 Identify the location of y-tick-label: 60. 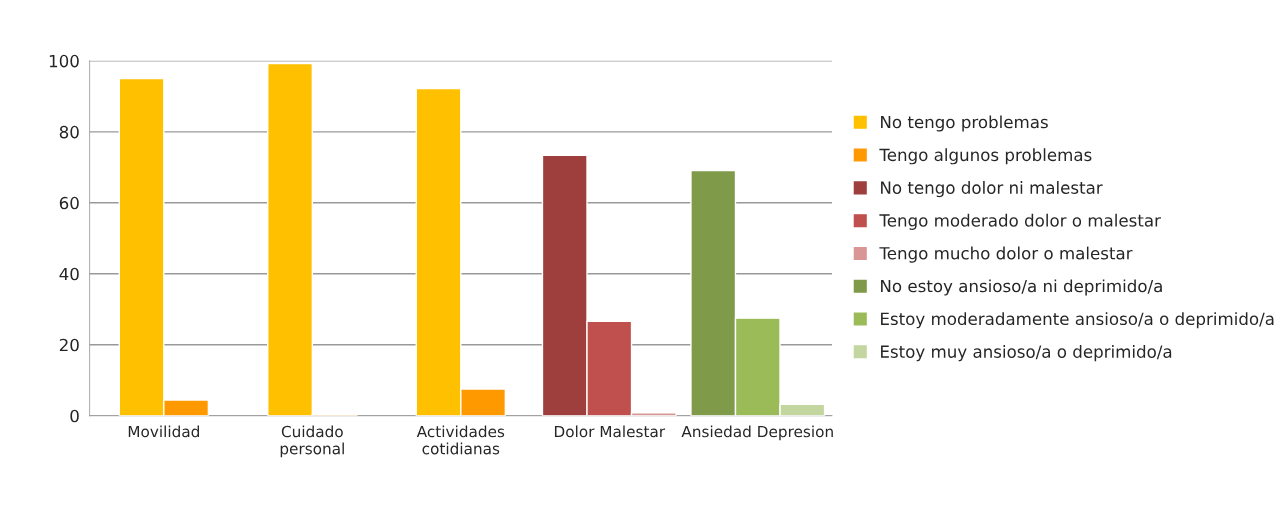
(69, 203).